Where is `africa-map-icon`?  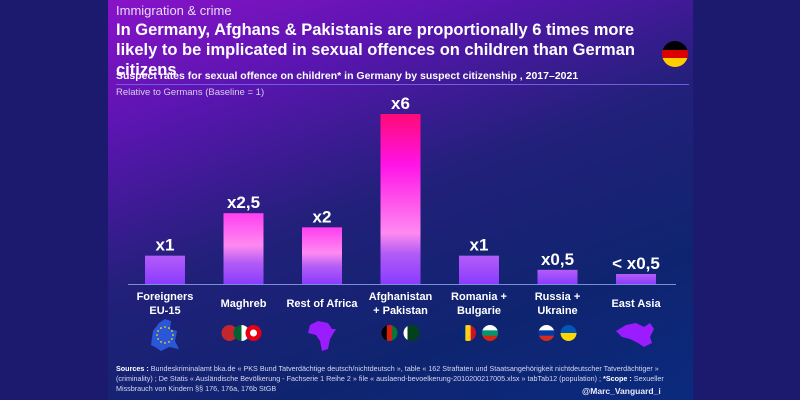 africa-map-icon is located at coordinates (322, 336).